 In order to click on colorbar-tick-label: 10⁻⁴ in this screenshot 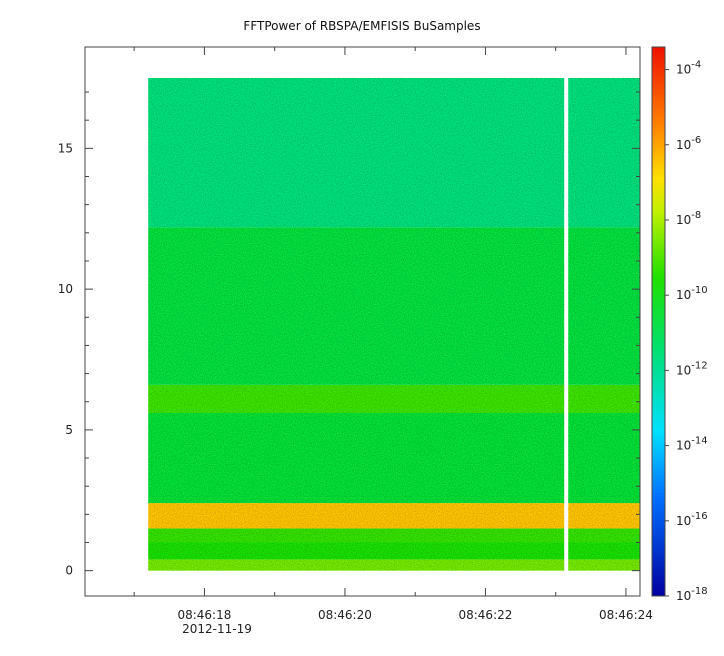, I will do `click(688, 68)`.